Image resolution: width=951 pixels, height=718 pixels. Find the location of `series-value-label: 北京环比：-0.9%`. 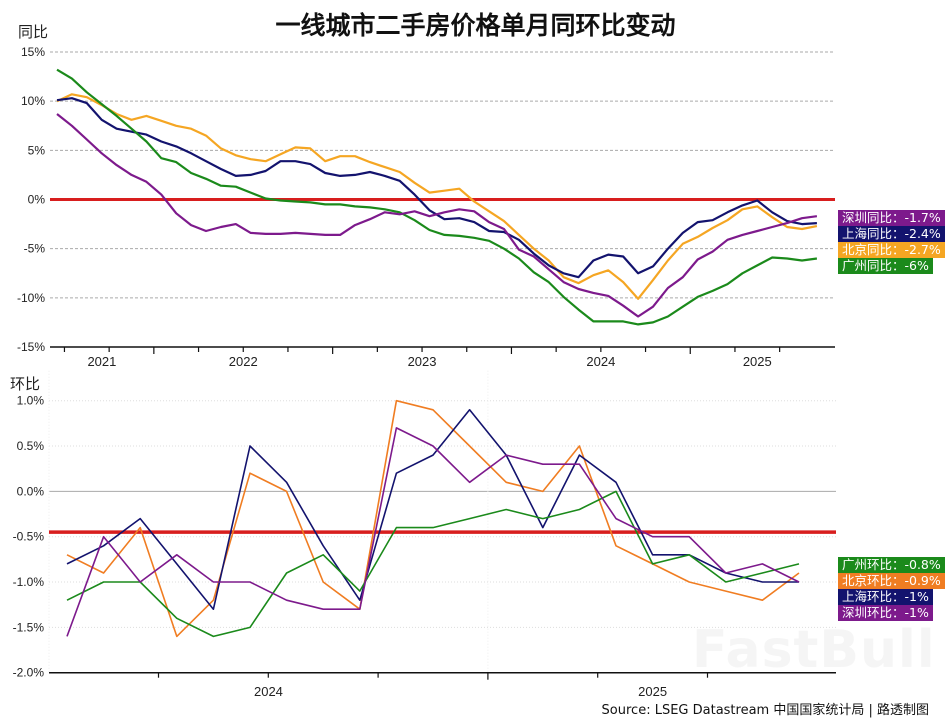

series-value-label: 北京环比：-0.9% is located at coordinates (891, 581).